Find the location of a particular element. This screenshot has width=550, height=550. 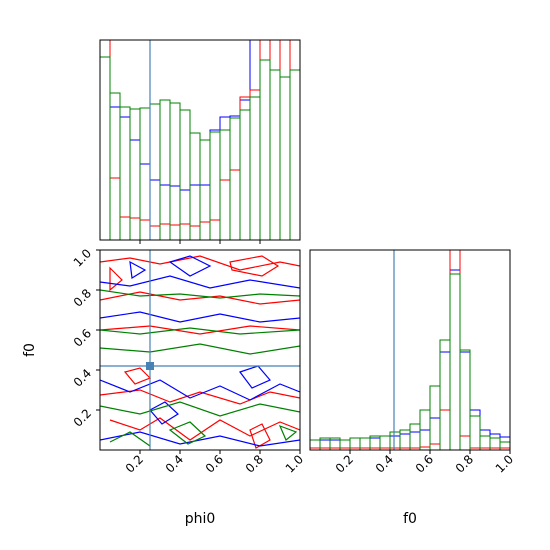

y-tick-label: 1.0 is located at coordinates (82, 257).